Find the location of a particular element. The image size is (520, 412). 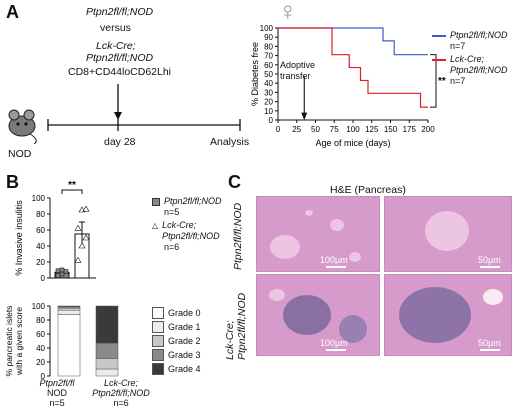

stack-y-label-1: % pancreatic islets is located at coordinates (9, 341).